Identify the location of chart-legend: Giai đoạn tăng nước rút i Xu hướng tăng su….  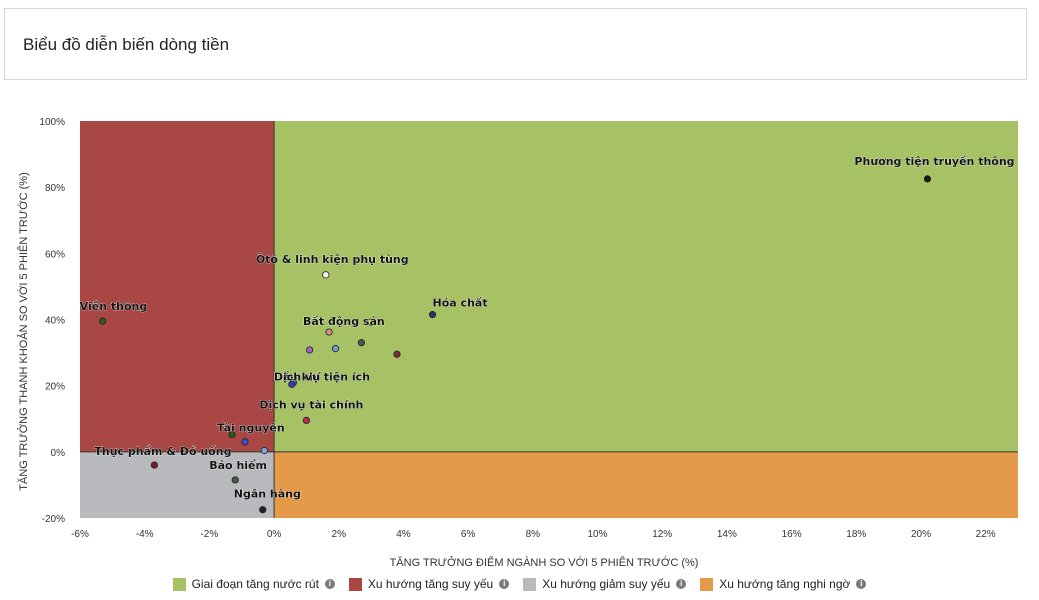
(519, 584).